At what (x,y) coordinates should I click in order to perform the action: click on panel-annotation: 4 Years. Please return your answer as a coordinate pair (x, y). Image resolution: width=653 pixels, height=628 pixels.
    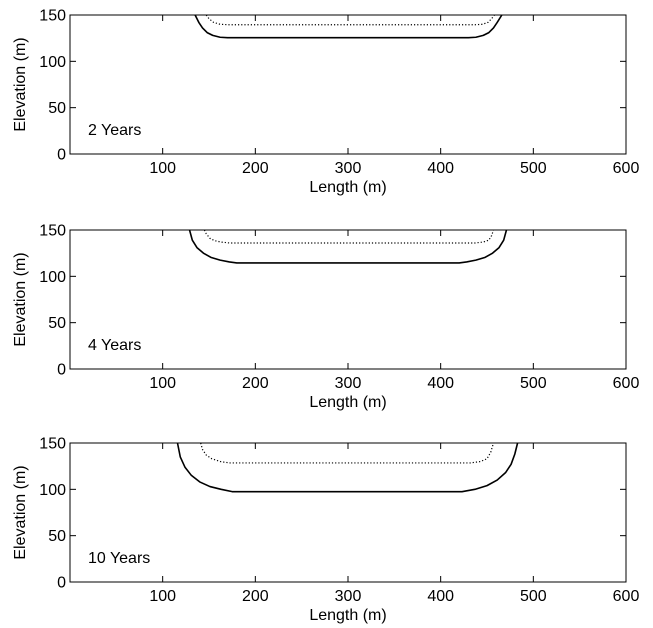
    Looking at the image, I should click on (114, 345).